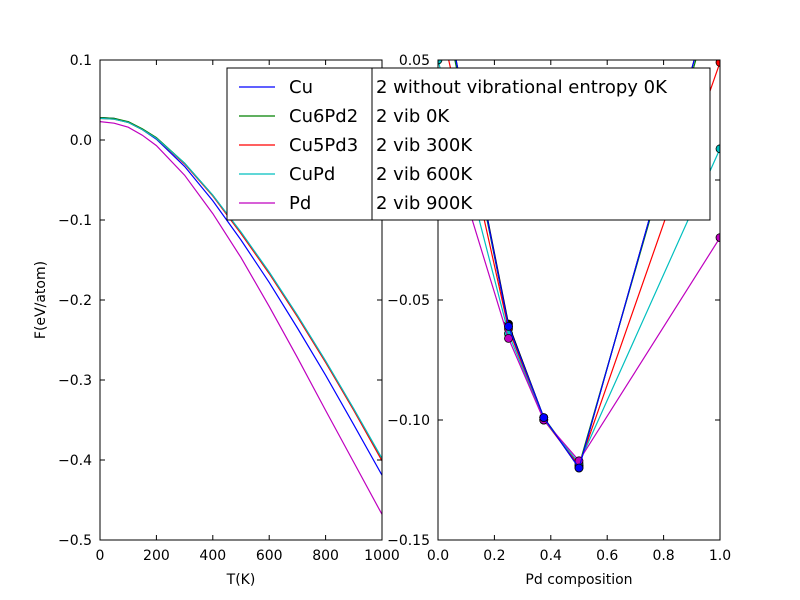 This screenshot has width=800, height=600. I want to click on left-legend-label: Cu6Pd2, so click(323, 116).